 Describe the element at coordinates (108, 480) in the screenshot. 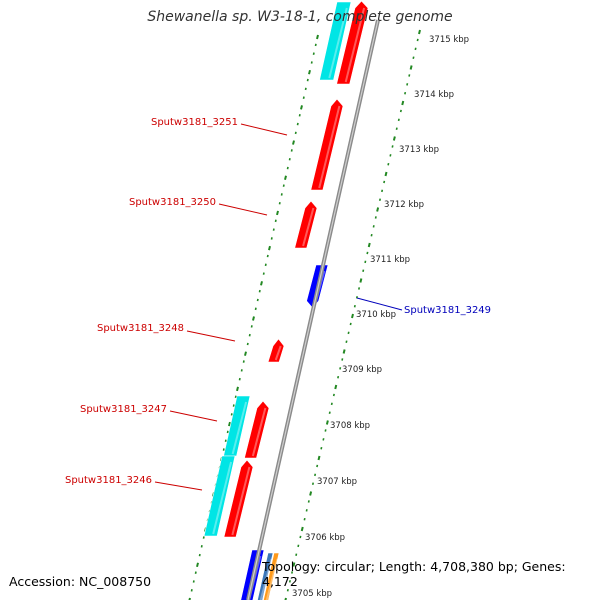

I see `gene-label-sputw3181-3246: Sputw3181_3246` at that location.